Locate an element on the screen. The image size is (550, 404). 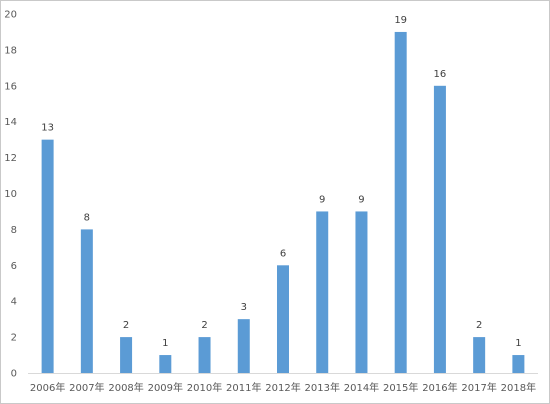
x-tick-label: 2010年 is located at coordinates (204, 387).